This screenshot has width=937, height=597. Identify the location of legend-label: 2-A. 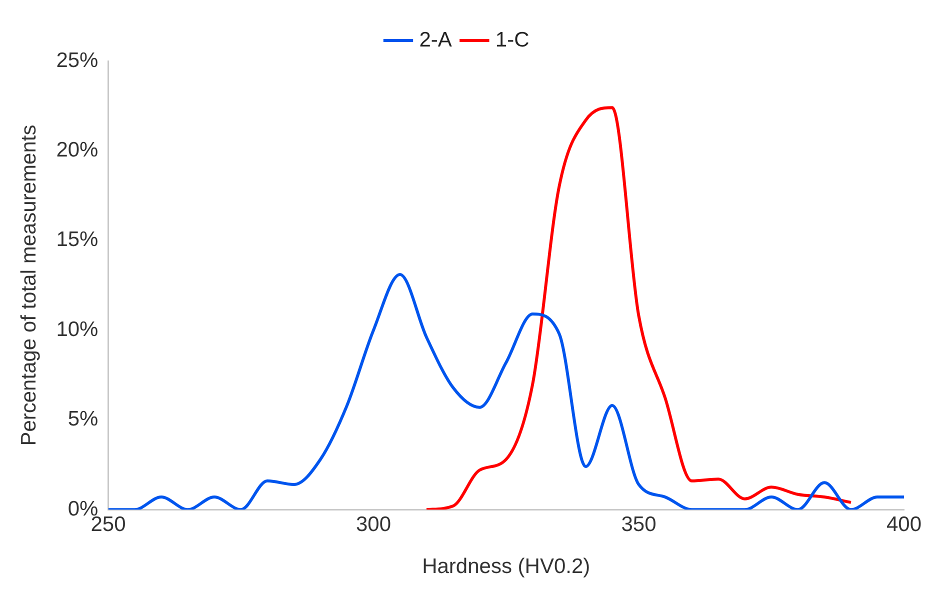
(435, 40).